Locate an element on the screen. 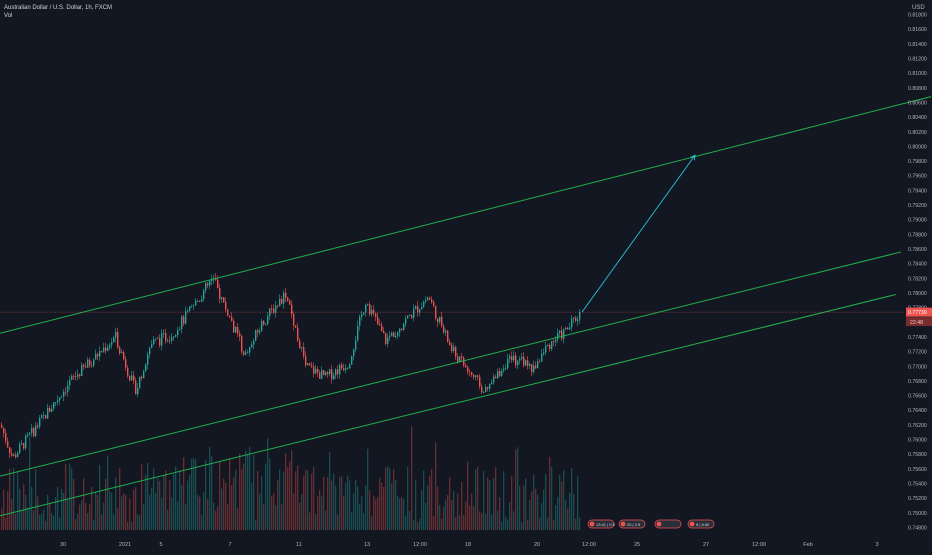 The image size is (932, 555). event-marker: 20 | 2.5 is located at coordinates (632, 524).